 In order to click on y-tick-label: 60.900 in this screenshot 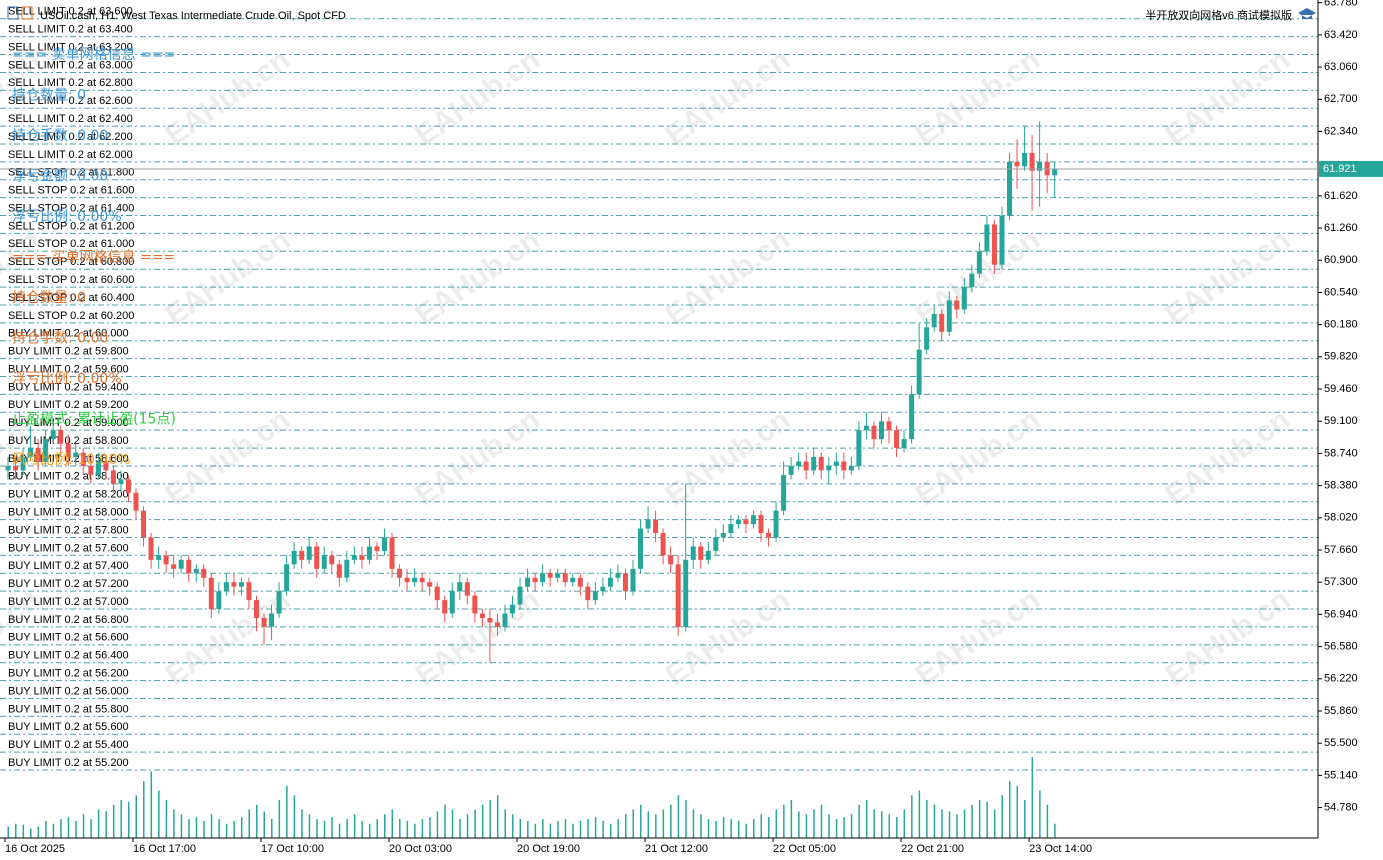, I will do `click(1341, 260)`.